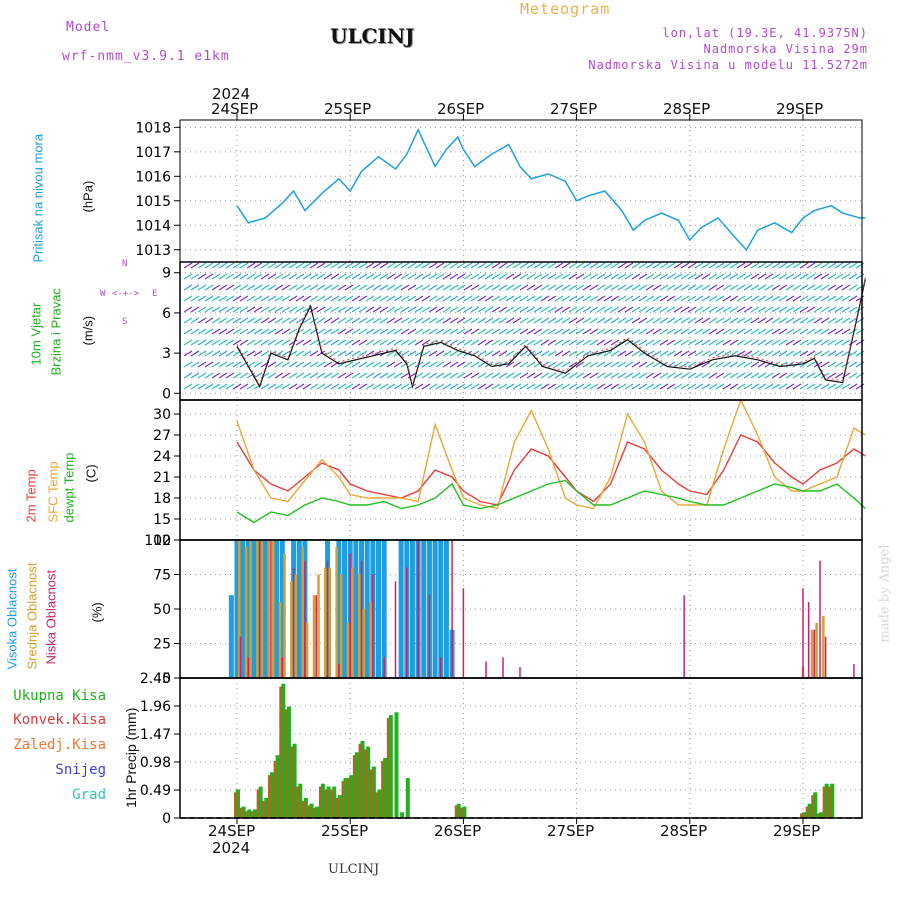 This screenshot has width=900, height=900. I want to click on ytick-label: 75, so click(162, 576).